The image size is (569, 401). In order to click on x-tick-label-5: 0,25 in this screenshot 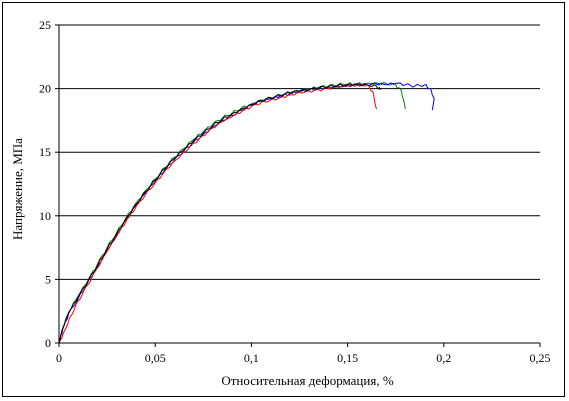, I will do `click(540, 358)`.